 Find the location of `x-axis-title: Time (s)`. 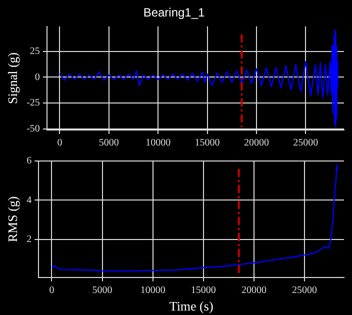

x-axis-title: Time (s) is located at coordinates (191, 306).